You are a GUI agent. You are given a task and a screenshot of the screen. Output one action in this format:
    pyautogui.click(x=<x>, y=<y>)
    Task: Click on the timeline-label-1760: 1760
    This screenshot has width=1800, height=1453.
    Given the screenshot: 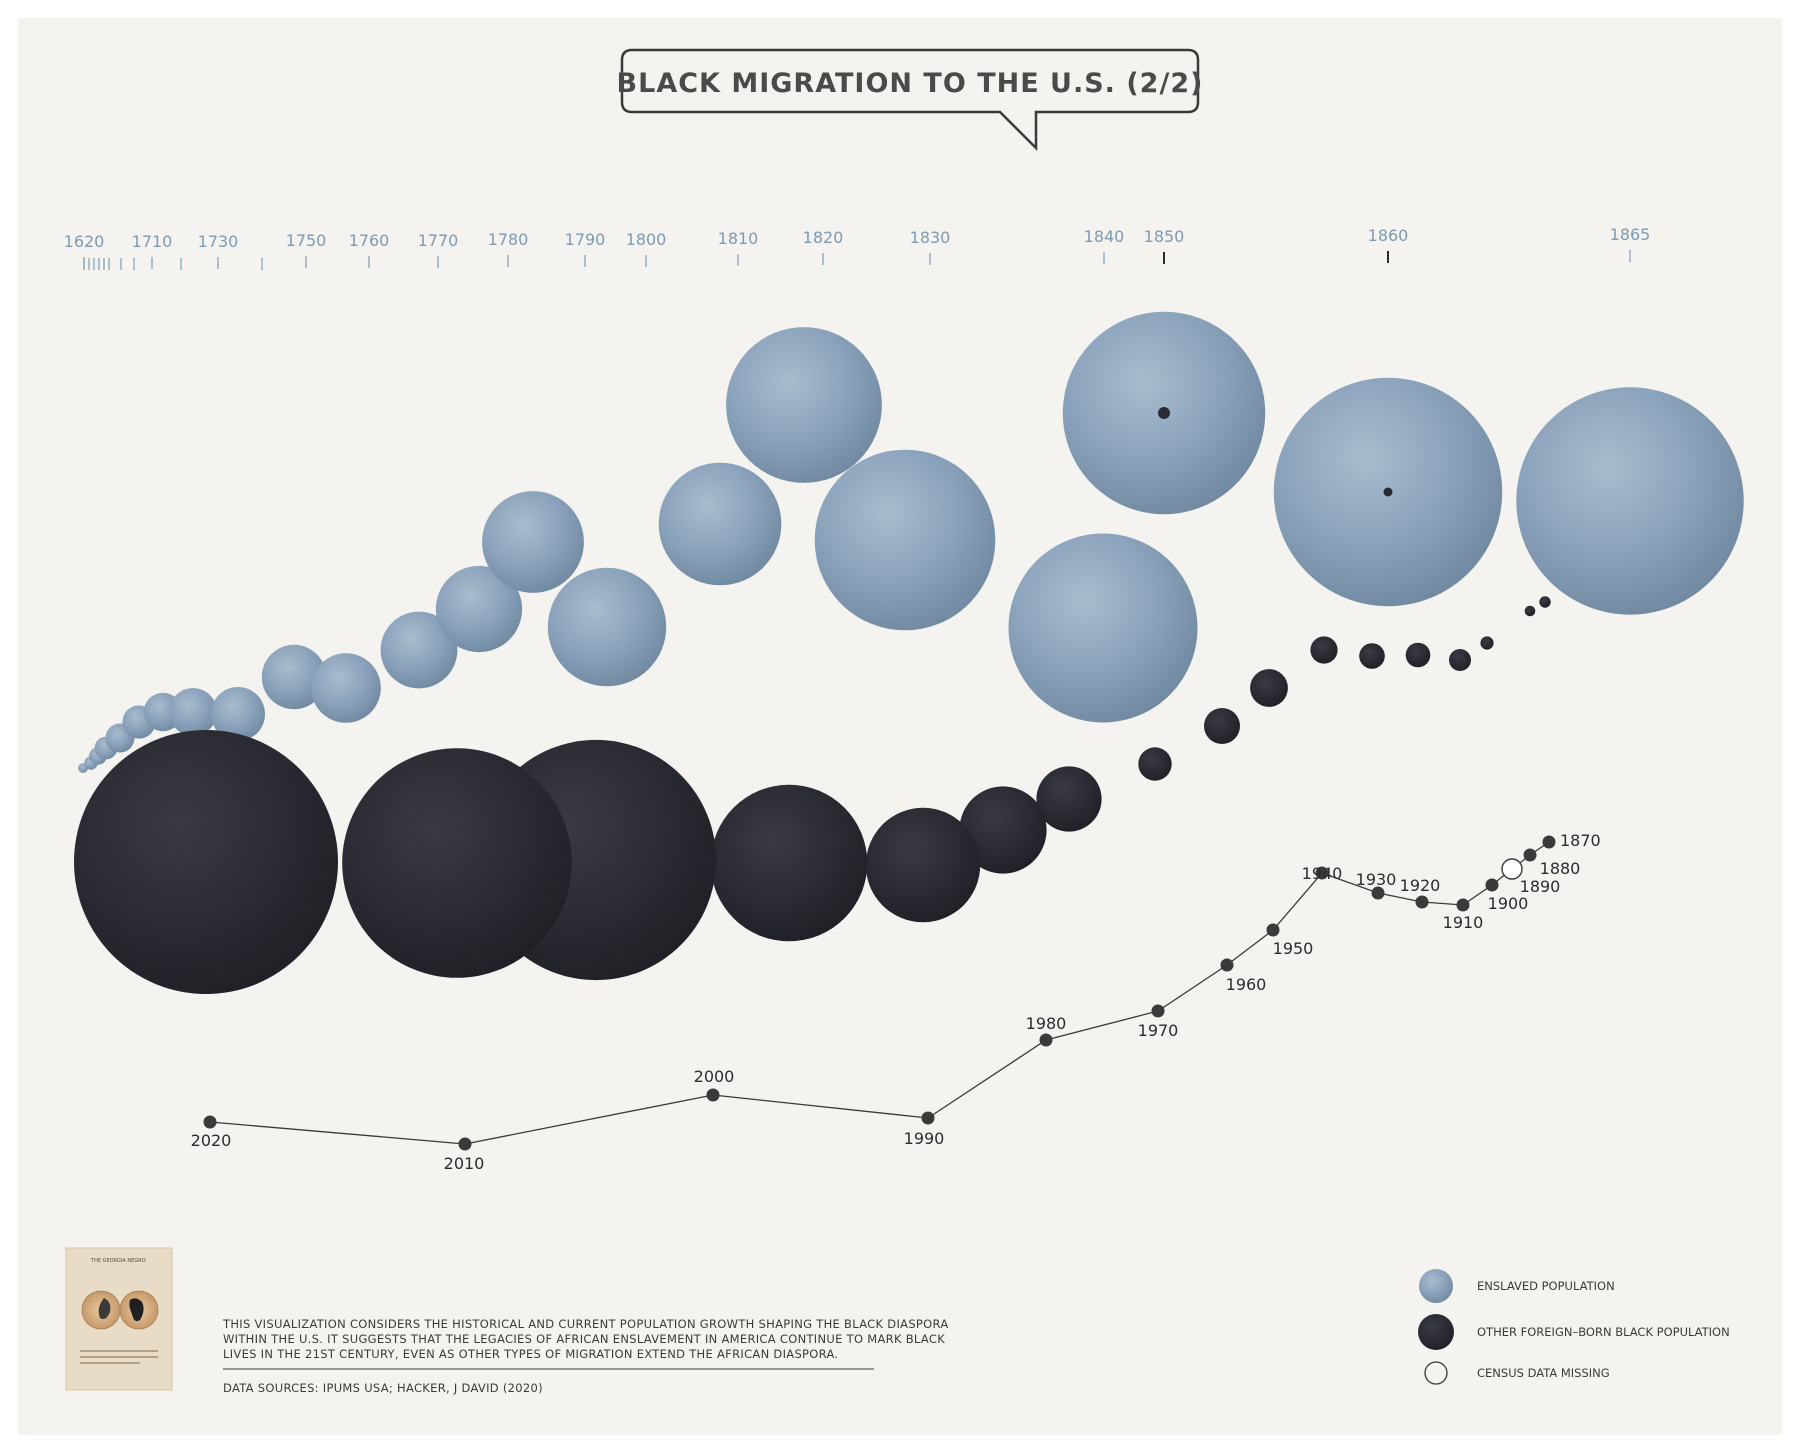 What is the action you would take?
    pyautogui.click(x=369, y=240)
    